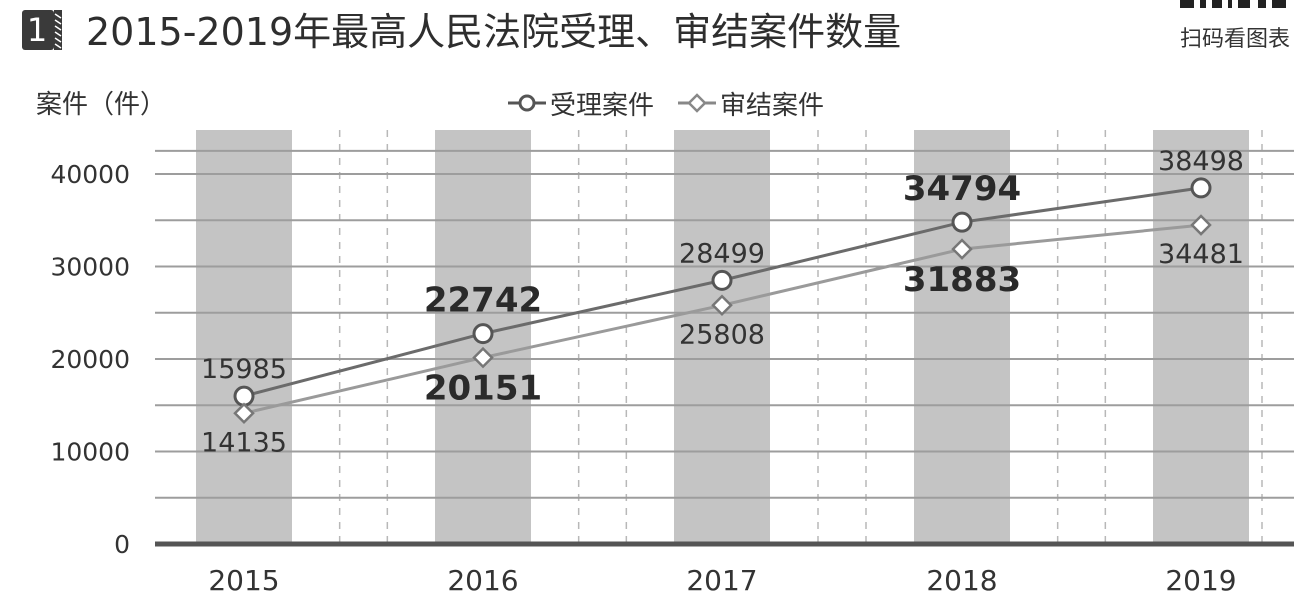 The width and height of the screenshot is (1294, 614). I want to click on y-axis-ticks: 0 10000 20000 30000 40000, so click(90, 359).